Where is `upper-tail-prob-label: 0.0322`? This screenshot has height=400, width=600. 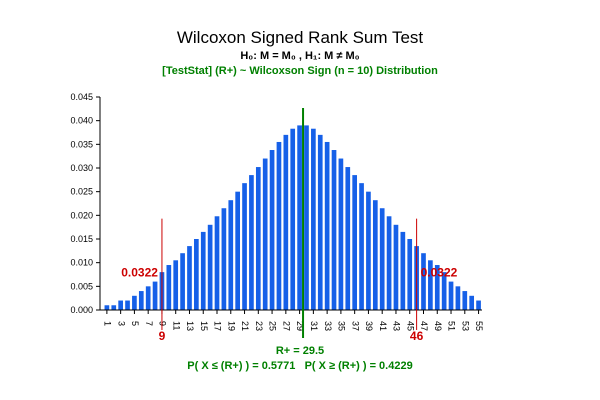
upper-tail-prob-label: 0.0322 is located at coordinates (439, 272).